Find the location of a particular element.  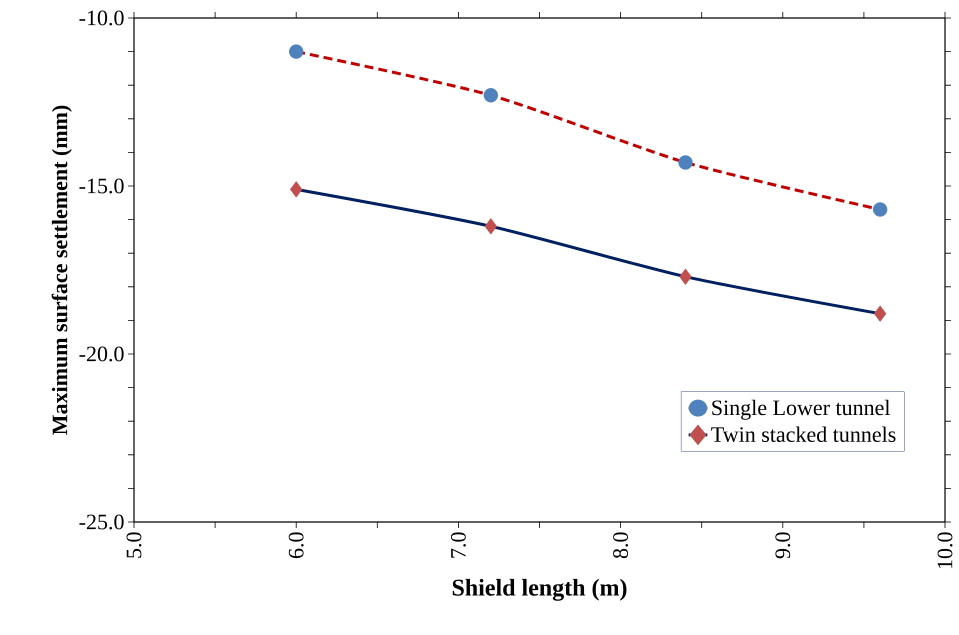

y-tick-label: -25.0 is located at coordinates (101, 522).